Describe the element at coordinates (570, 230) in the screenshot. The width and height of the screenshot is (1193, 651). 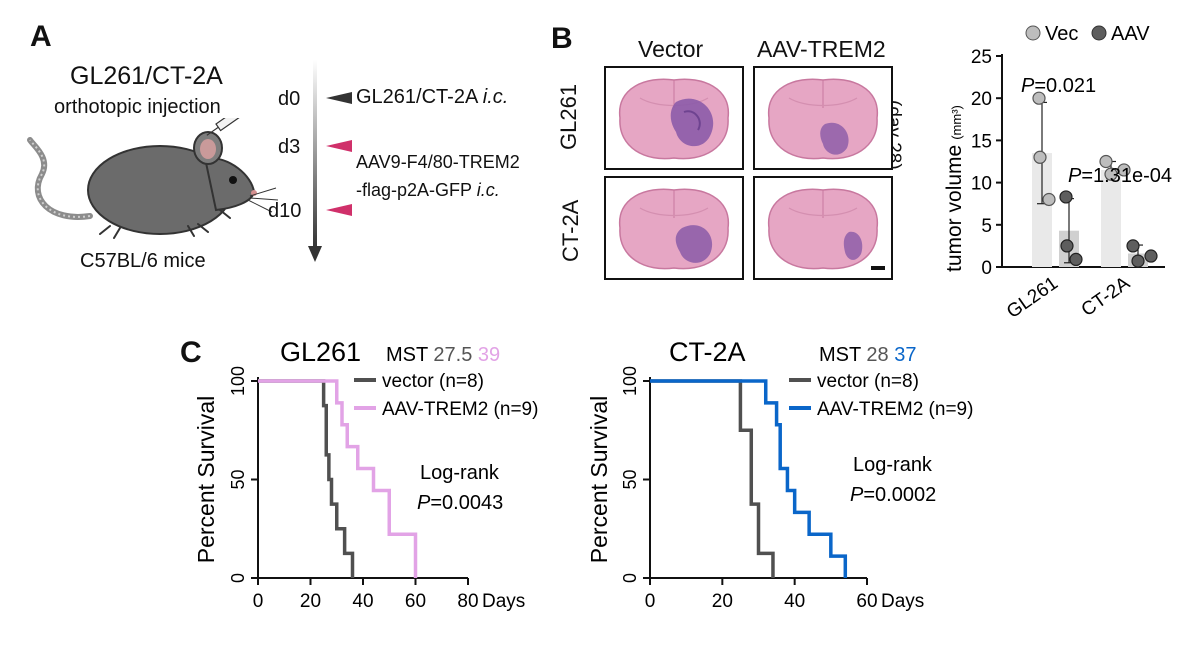
I see `row-label-ct2a: CT-2A` at that location.